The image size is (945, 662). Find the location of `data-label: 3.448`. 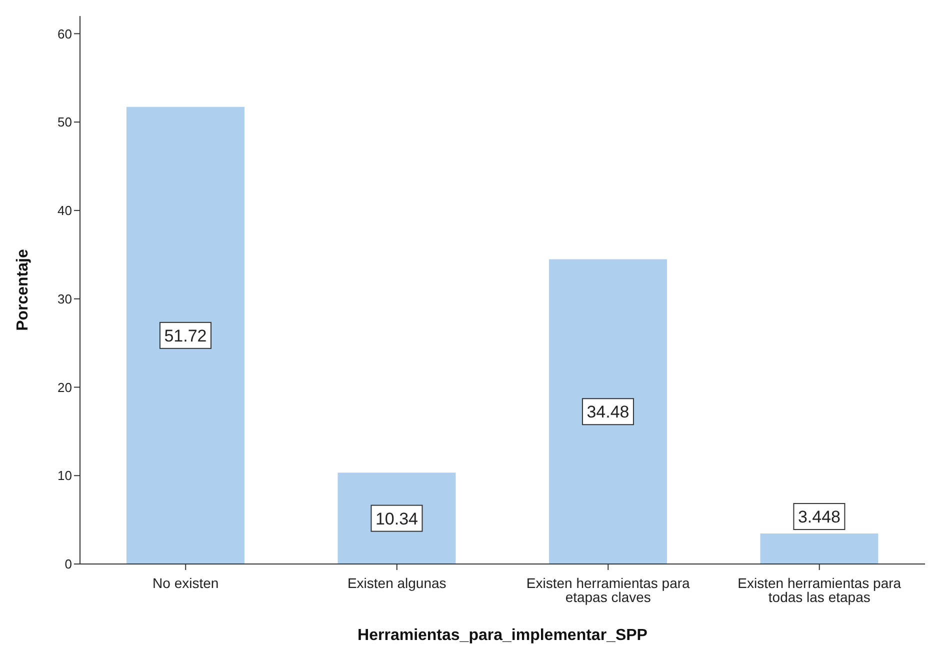

data-label: 3.448 is located at coordinates (819, 517).